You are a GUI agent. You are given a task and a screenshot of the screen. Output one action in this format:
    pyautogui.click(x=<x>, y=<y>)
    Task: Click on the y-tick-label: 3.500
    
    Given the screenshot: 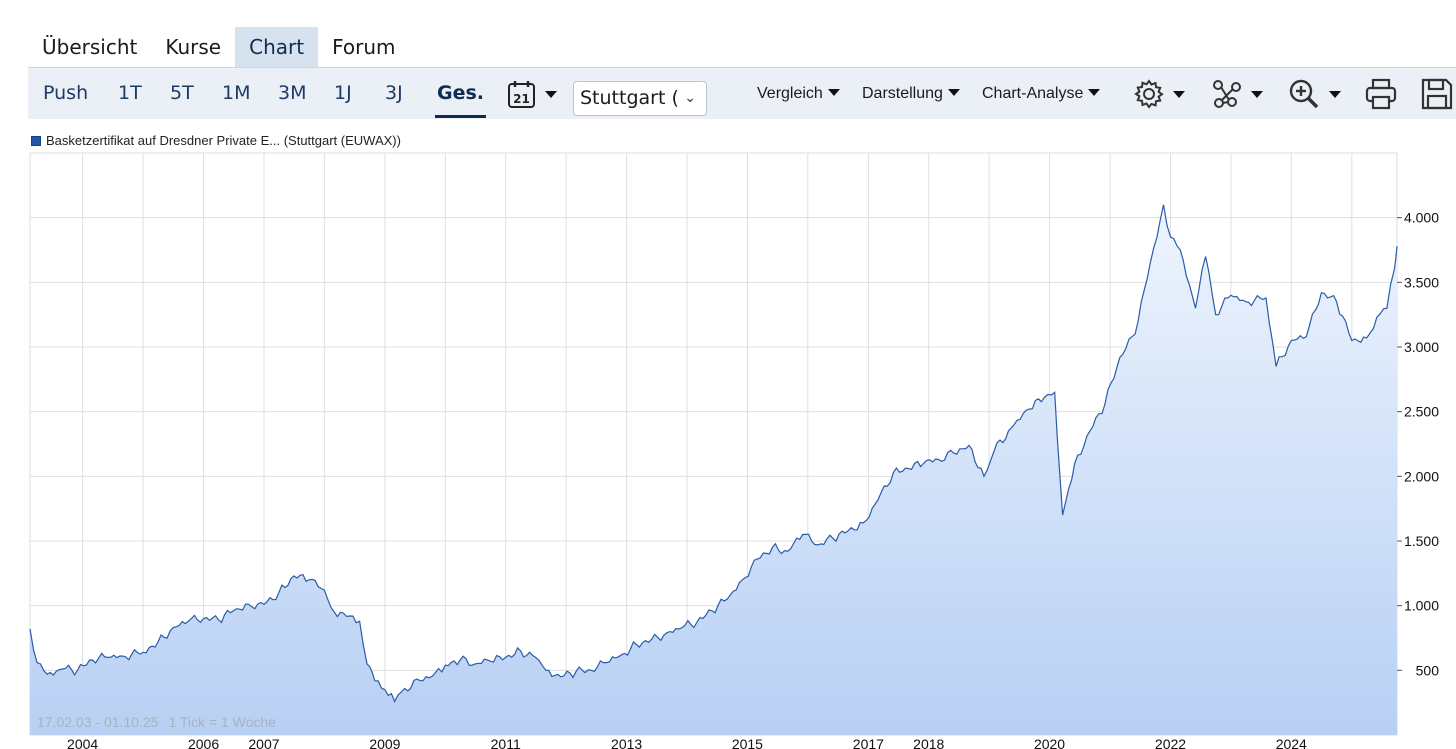 What is the action you would take?
    pyautogui.click(x=1421, y=282)
    